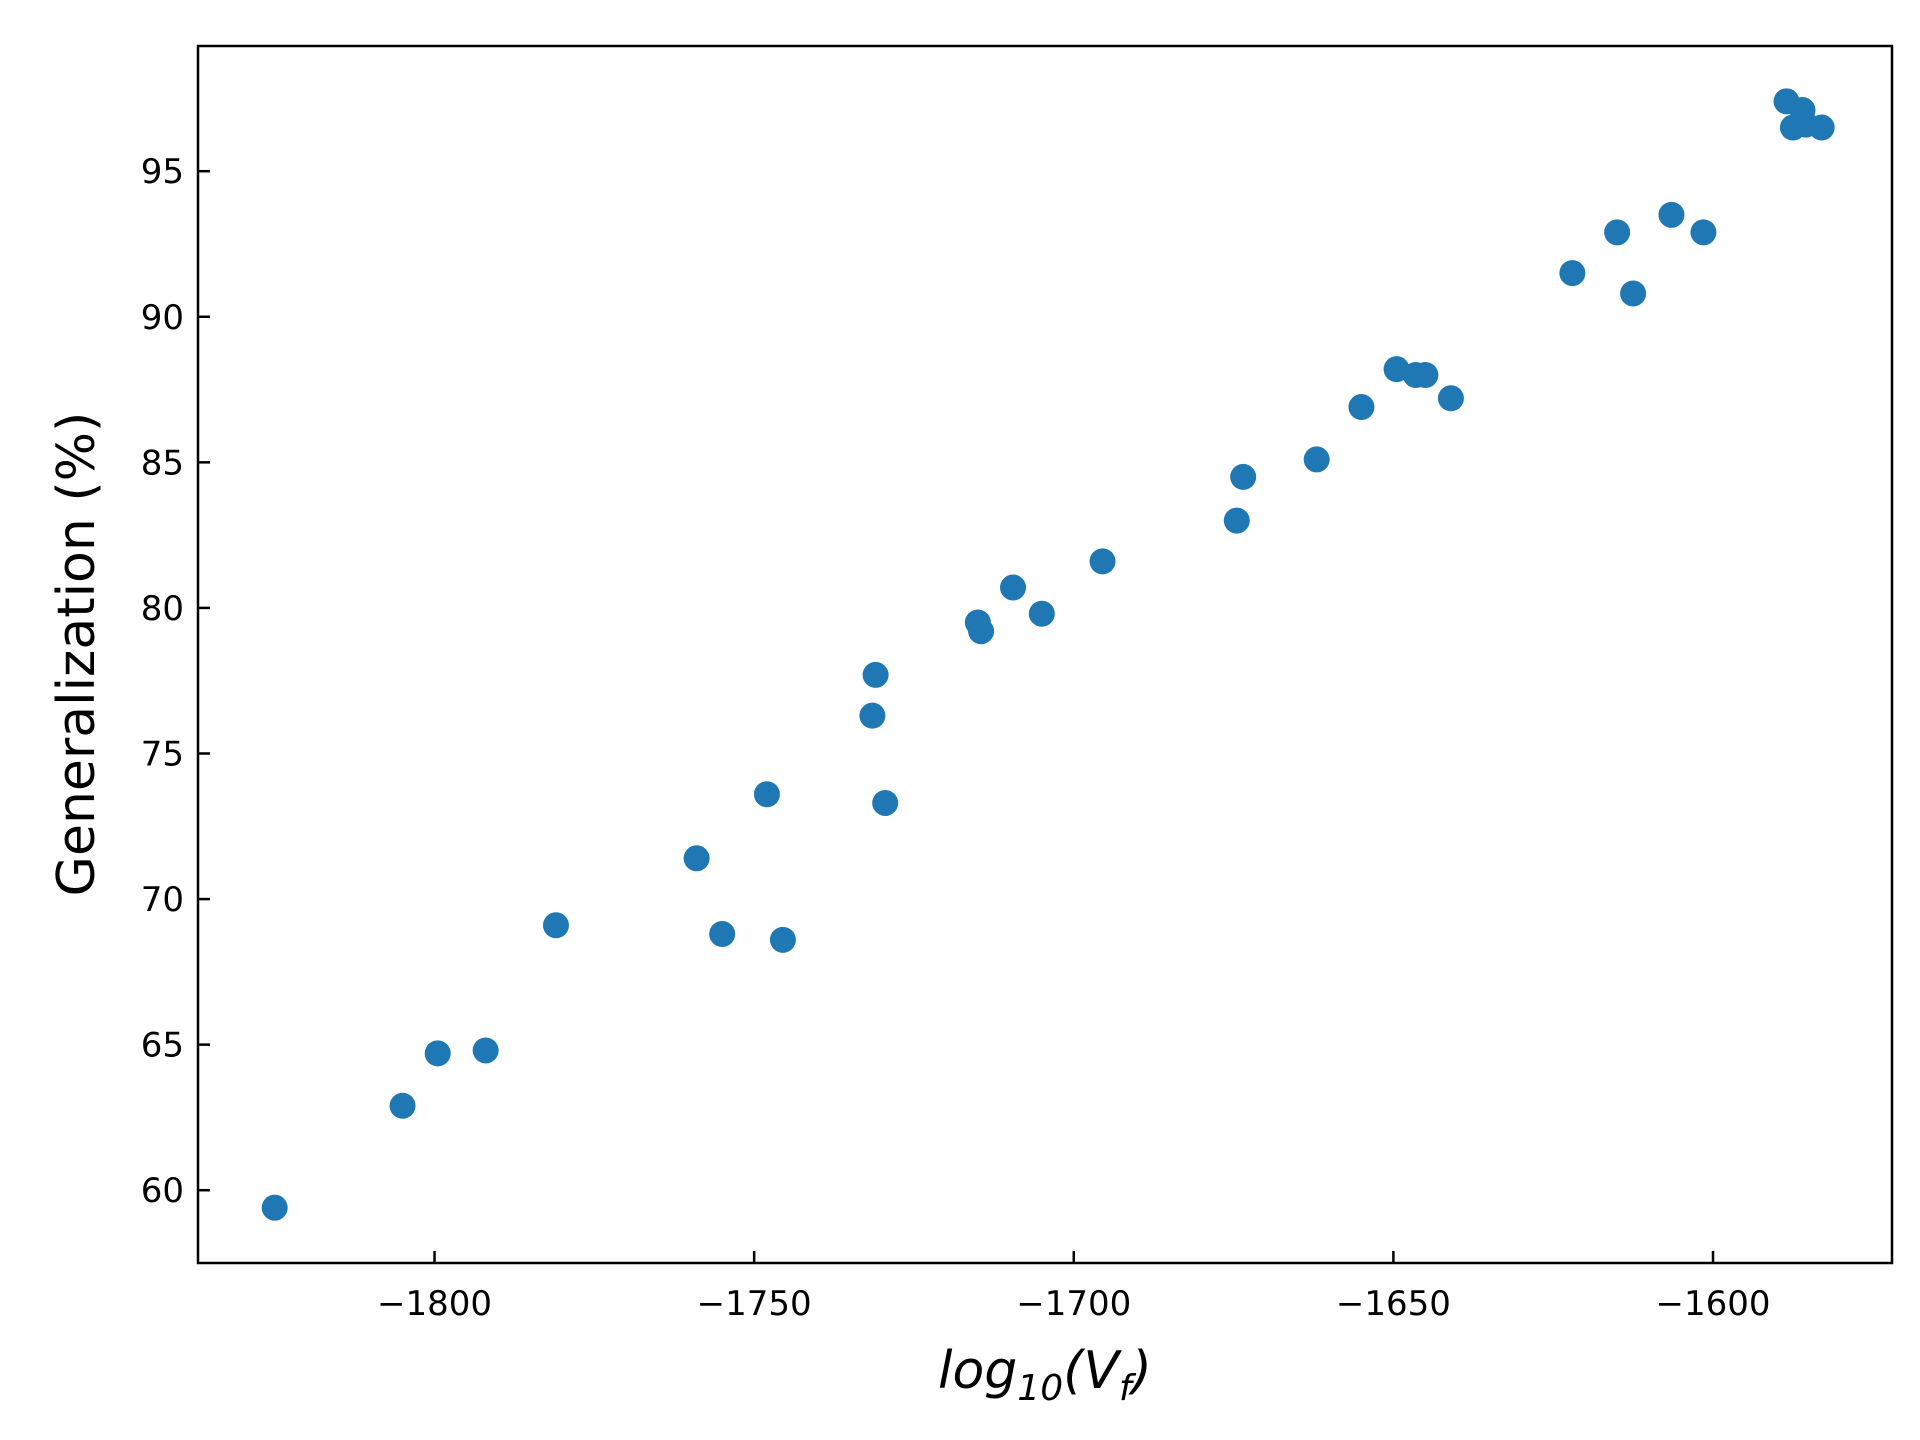  I want to click on y-tick-label: 85, so click(162, 463).